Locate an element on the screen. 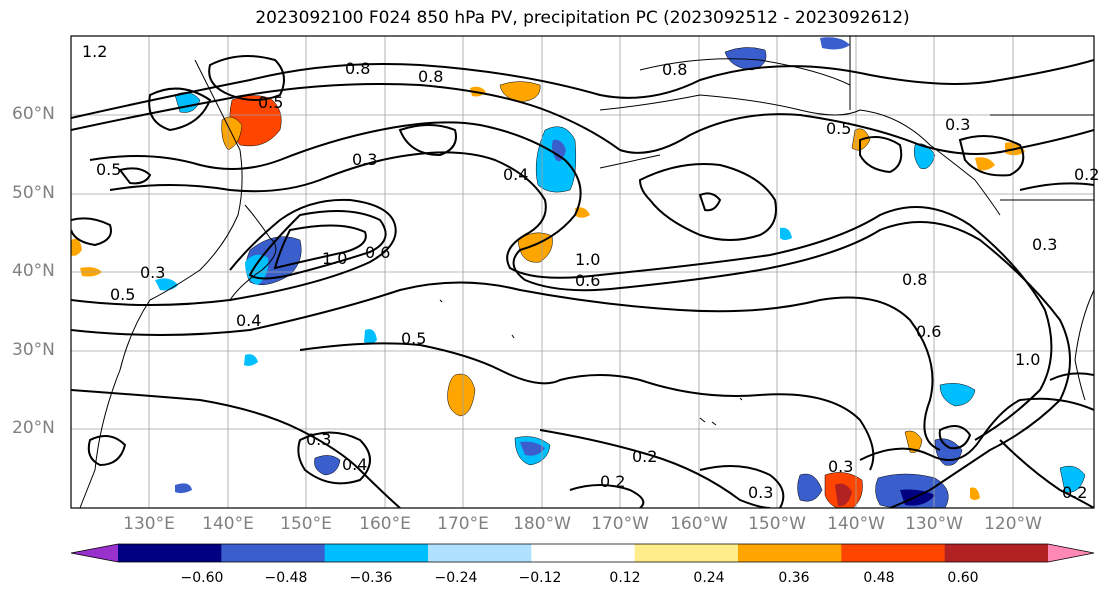 This screenshot has width=1105, height=601. colorbar-tick-label: 0.36 is located at coordinates (794, 578).